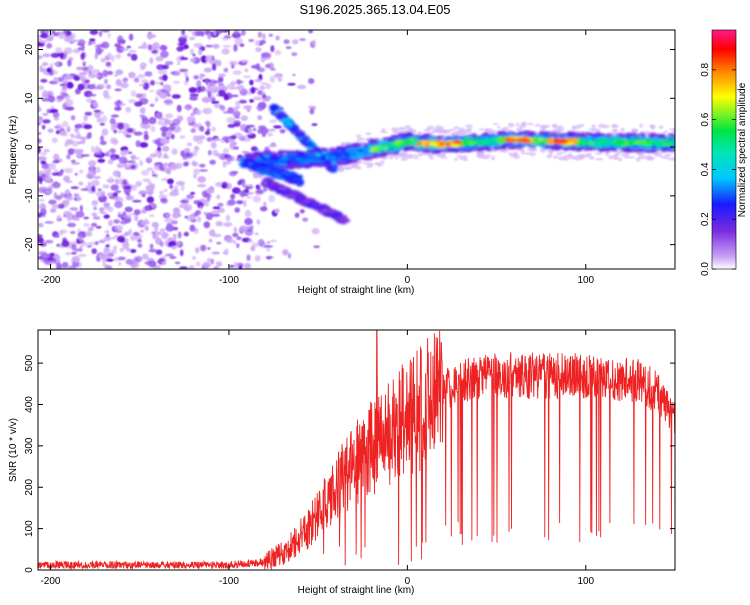 The width and height of the screenshot is (750, 605). What do you see at coordinates (229, 581) in the screenshot?
I see `snr-x-tick-label: -100` at bounding box center [229, 581].